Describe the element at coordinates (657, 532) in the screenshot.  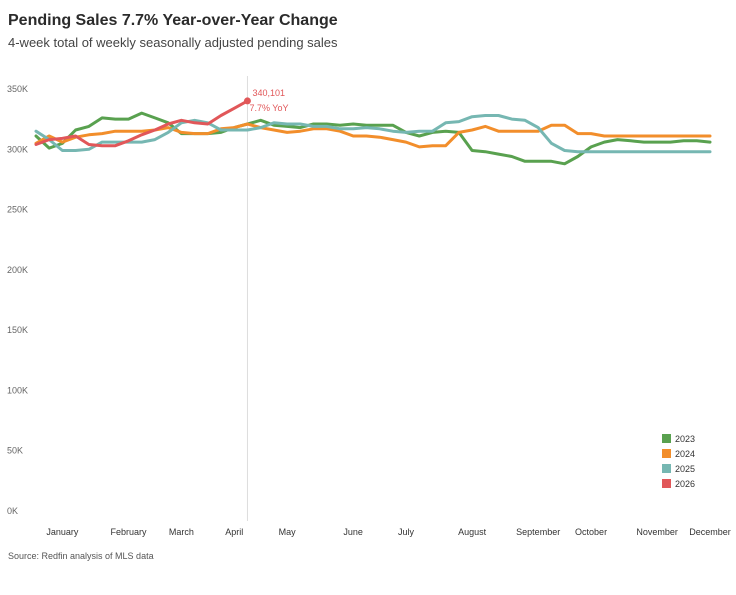
I see `x-tick-label: November` at that location.